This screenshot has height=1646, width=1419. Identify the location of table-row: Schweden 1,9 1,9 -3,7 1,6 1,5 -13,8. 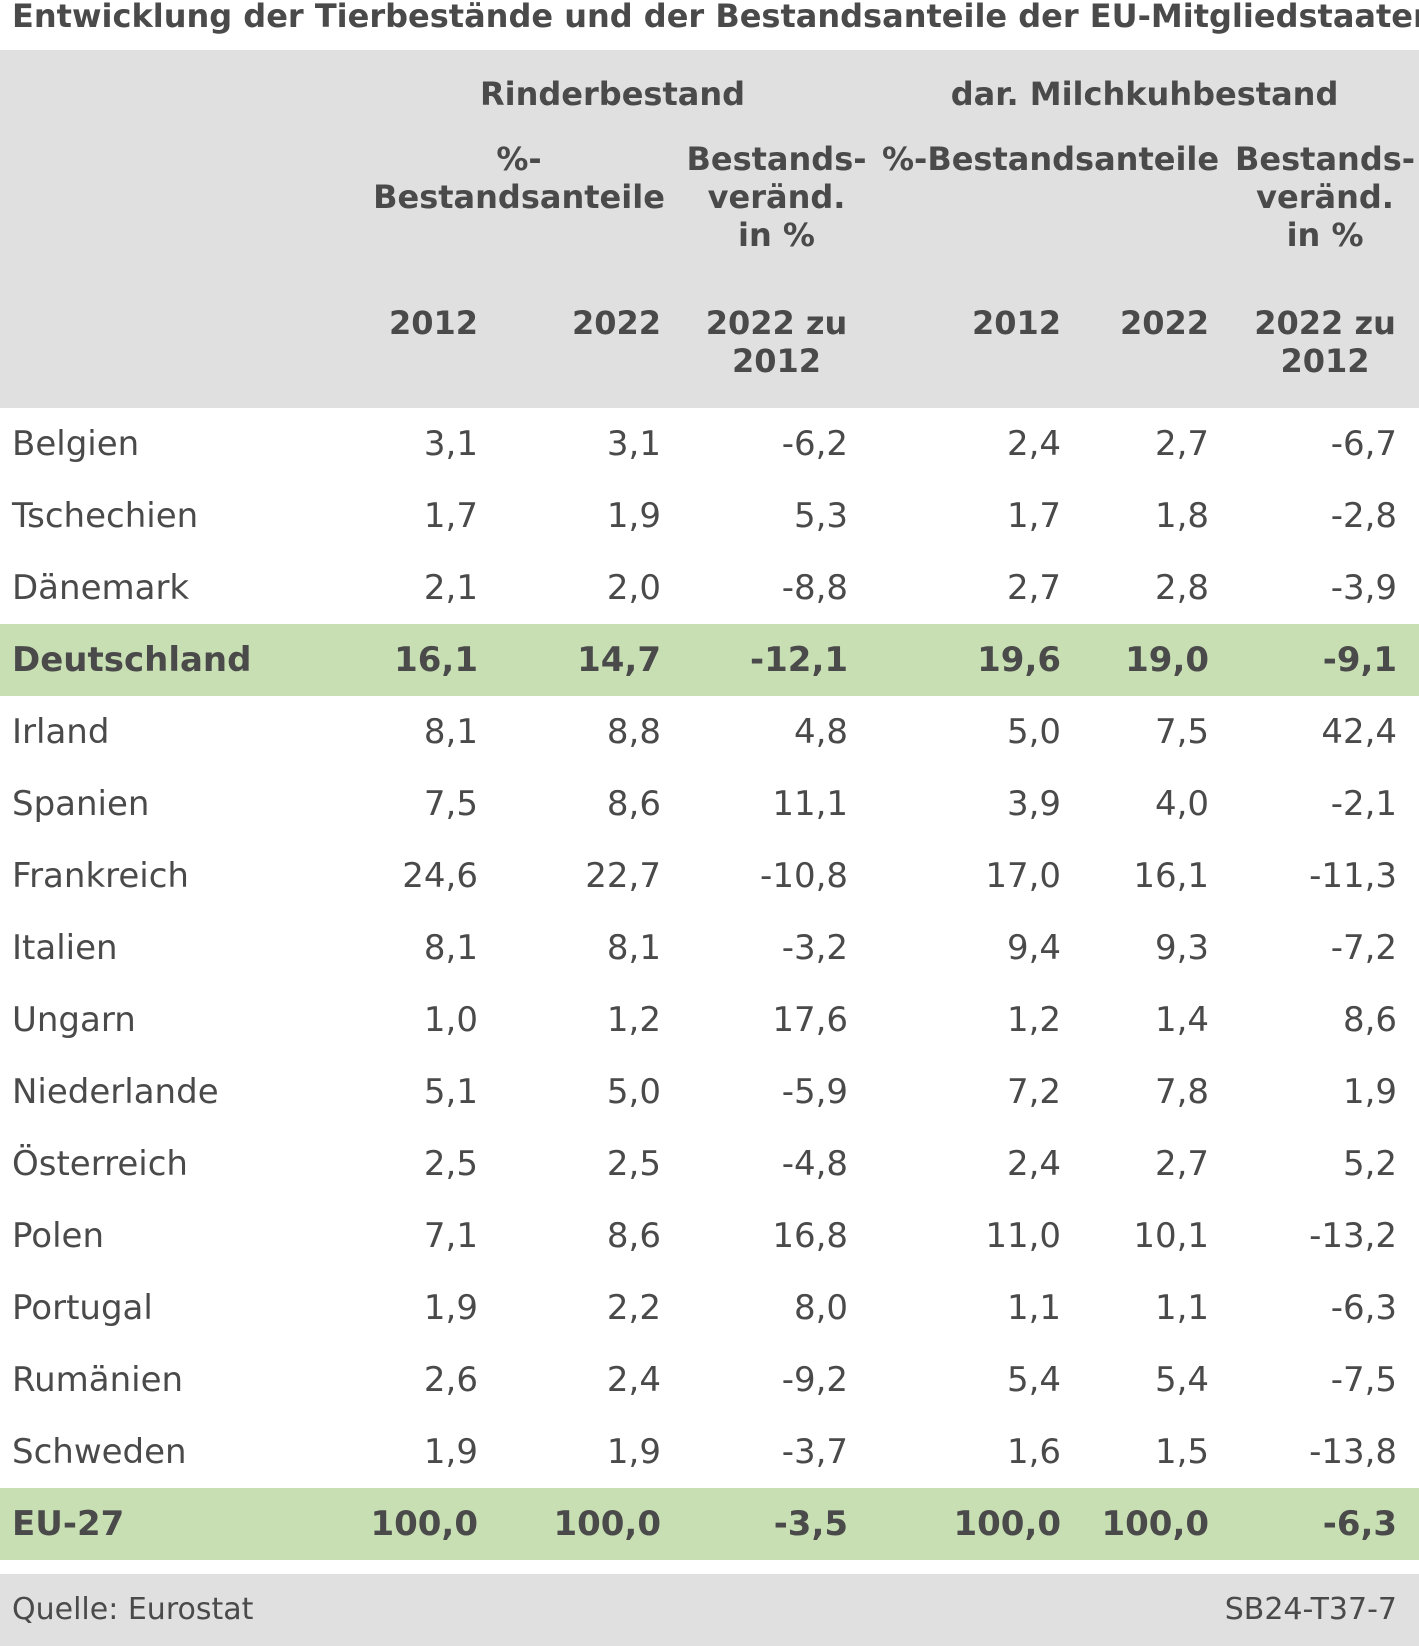
(709, 1452).